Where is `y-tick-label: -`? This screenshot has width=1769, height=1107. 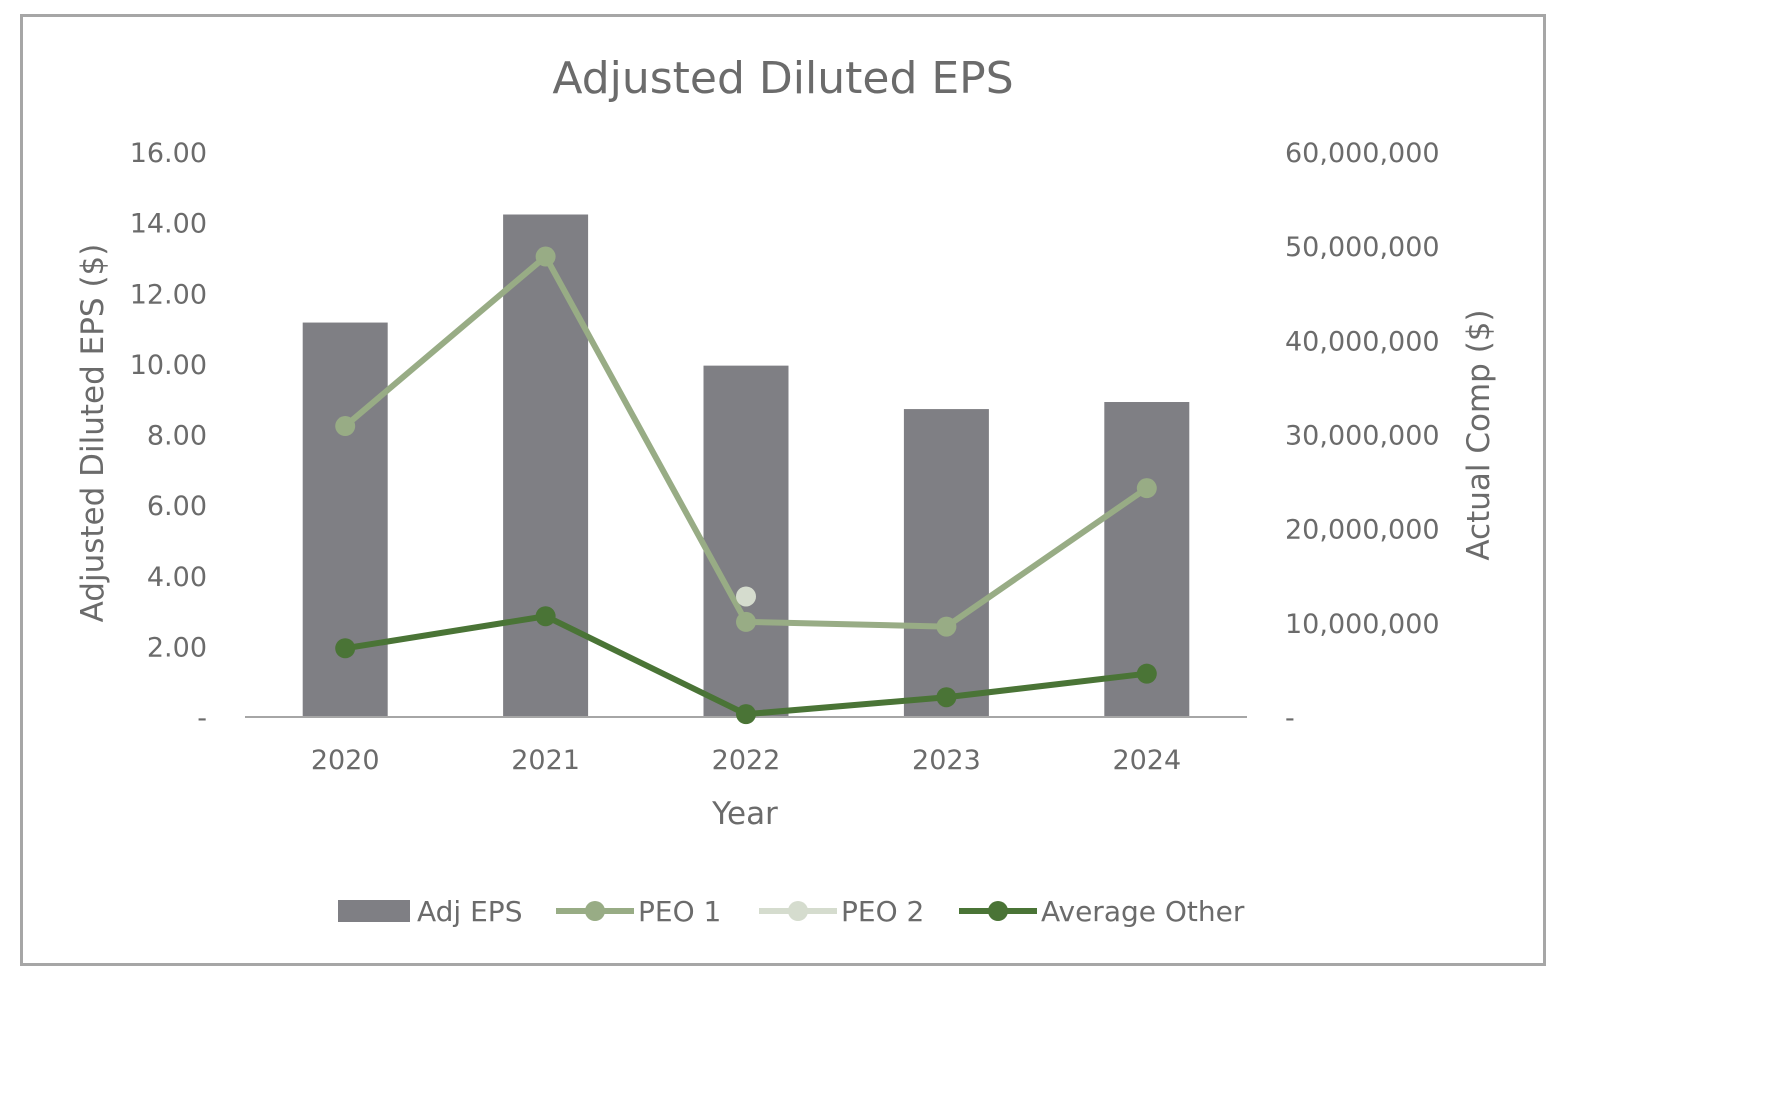 y-tick-label: - is located at coordinates (202, 718).